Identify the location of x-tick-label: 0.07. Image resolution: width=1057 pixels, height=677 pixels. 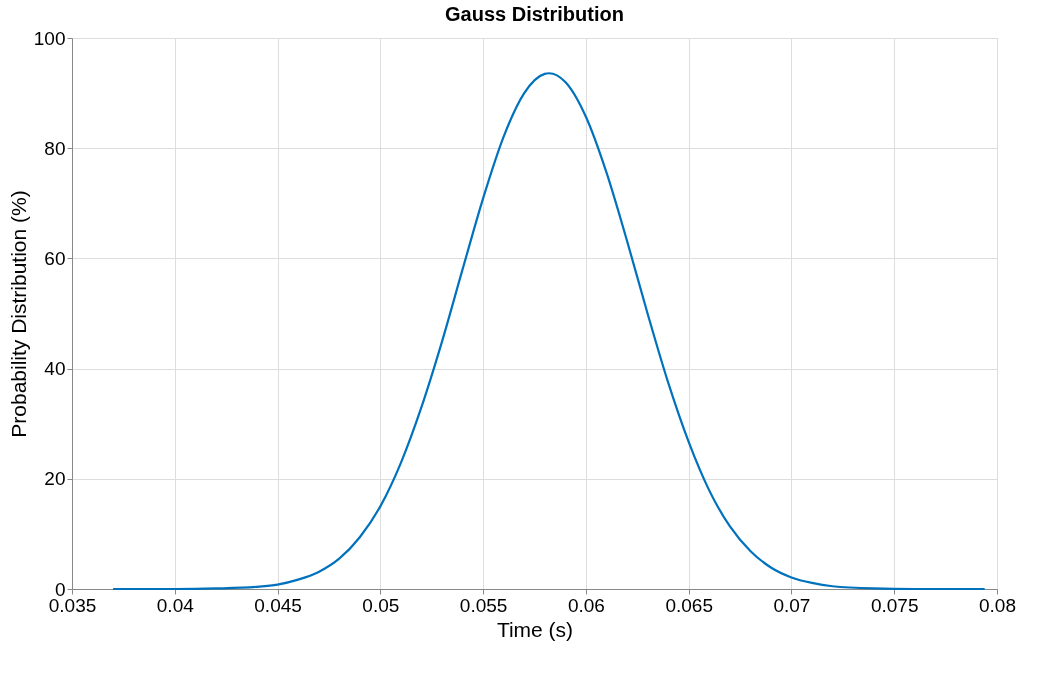
(792, 605).